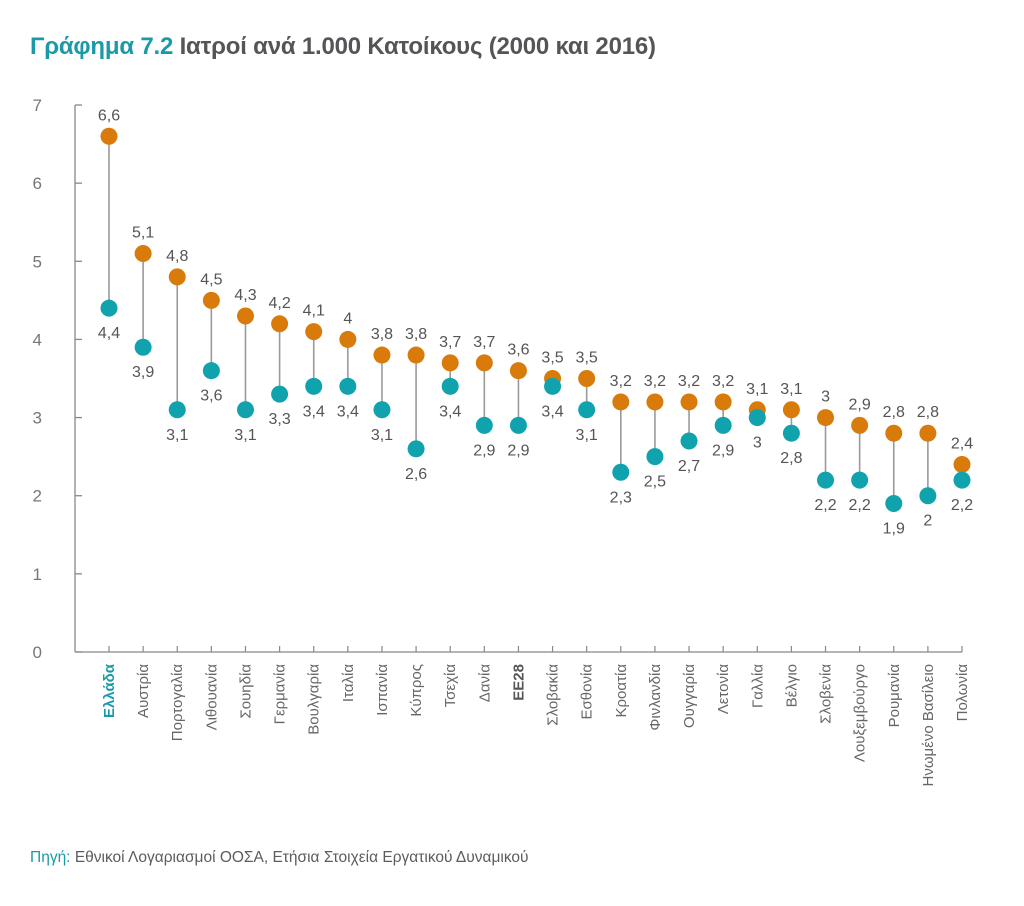 The width and height of the screenshot is (1024, 906). I want to click on category-label: Αυστρία, so click(143, 691).